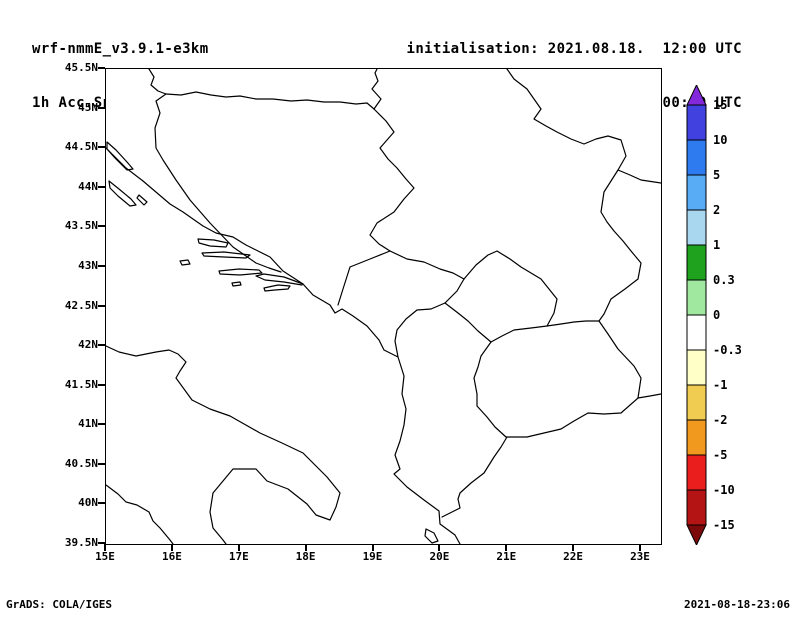 This screenshot has height=618, width=800. Describe the element at coordinates (226, 255) in the screenshot. I see `island-hvar` at that location.